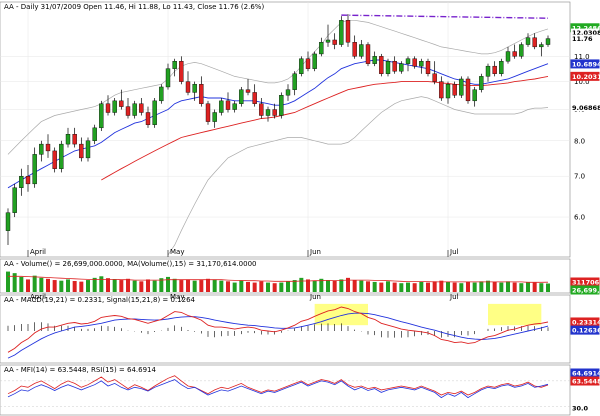  What do you see at coordinates (586, 108) in the screenshot?
I see `price-axis-tag: 9.06868` at bounding box center [586, 108].